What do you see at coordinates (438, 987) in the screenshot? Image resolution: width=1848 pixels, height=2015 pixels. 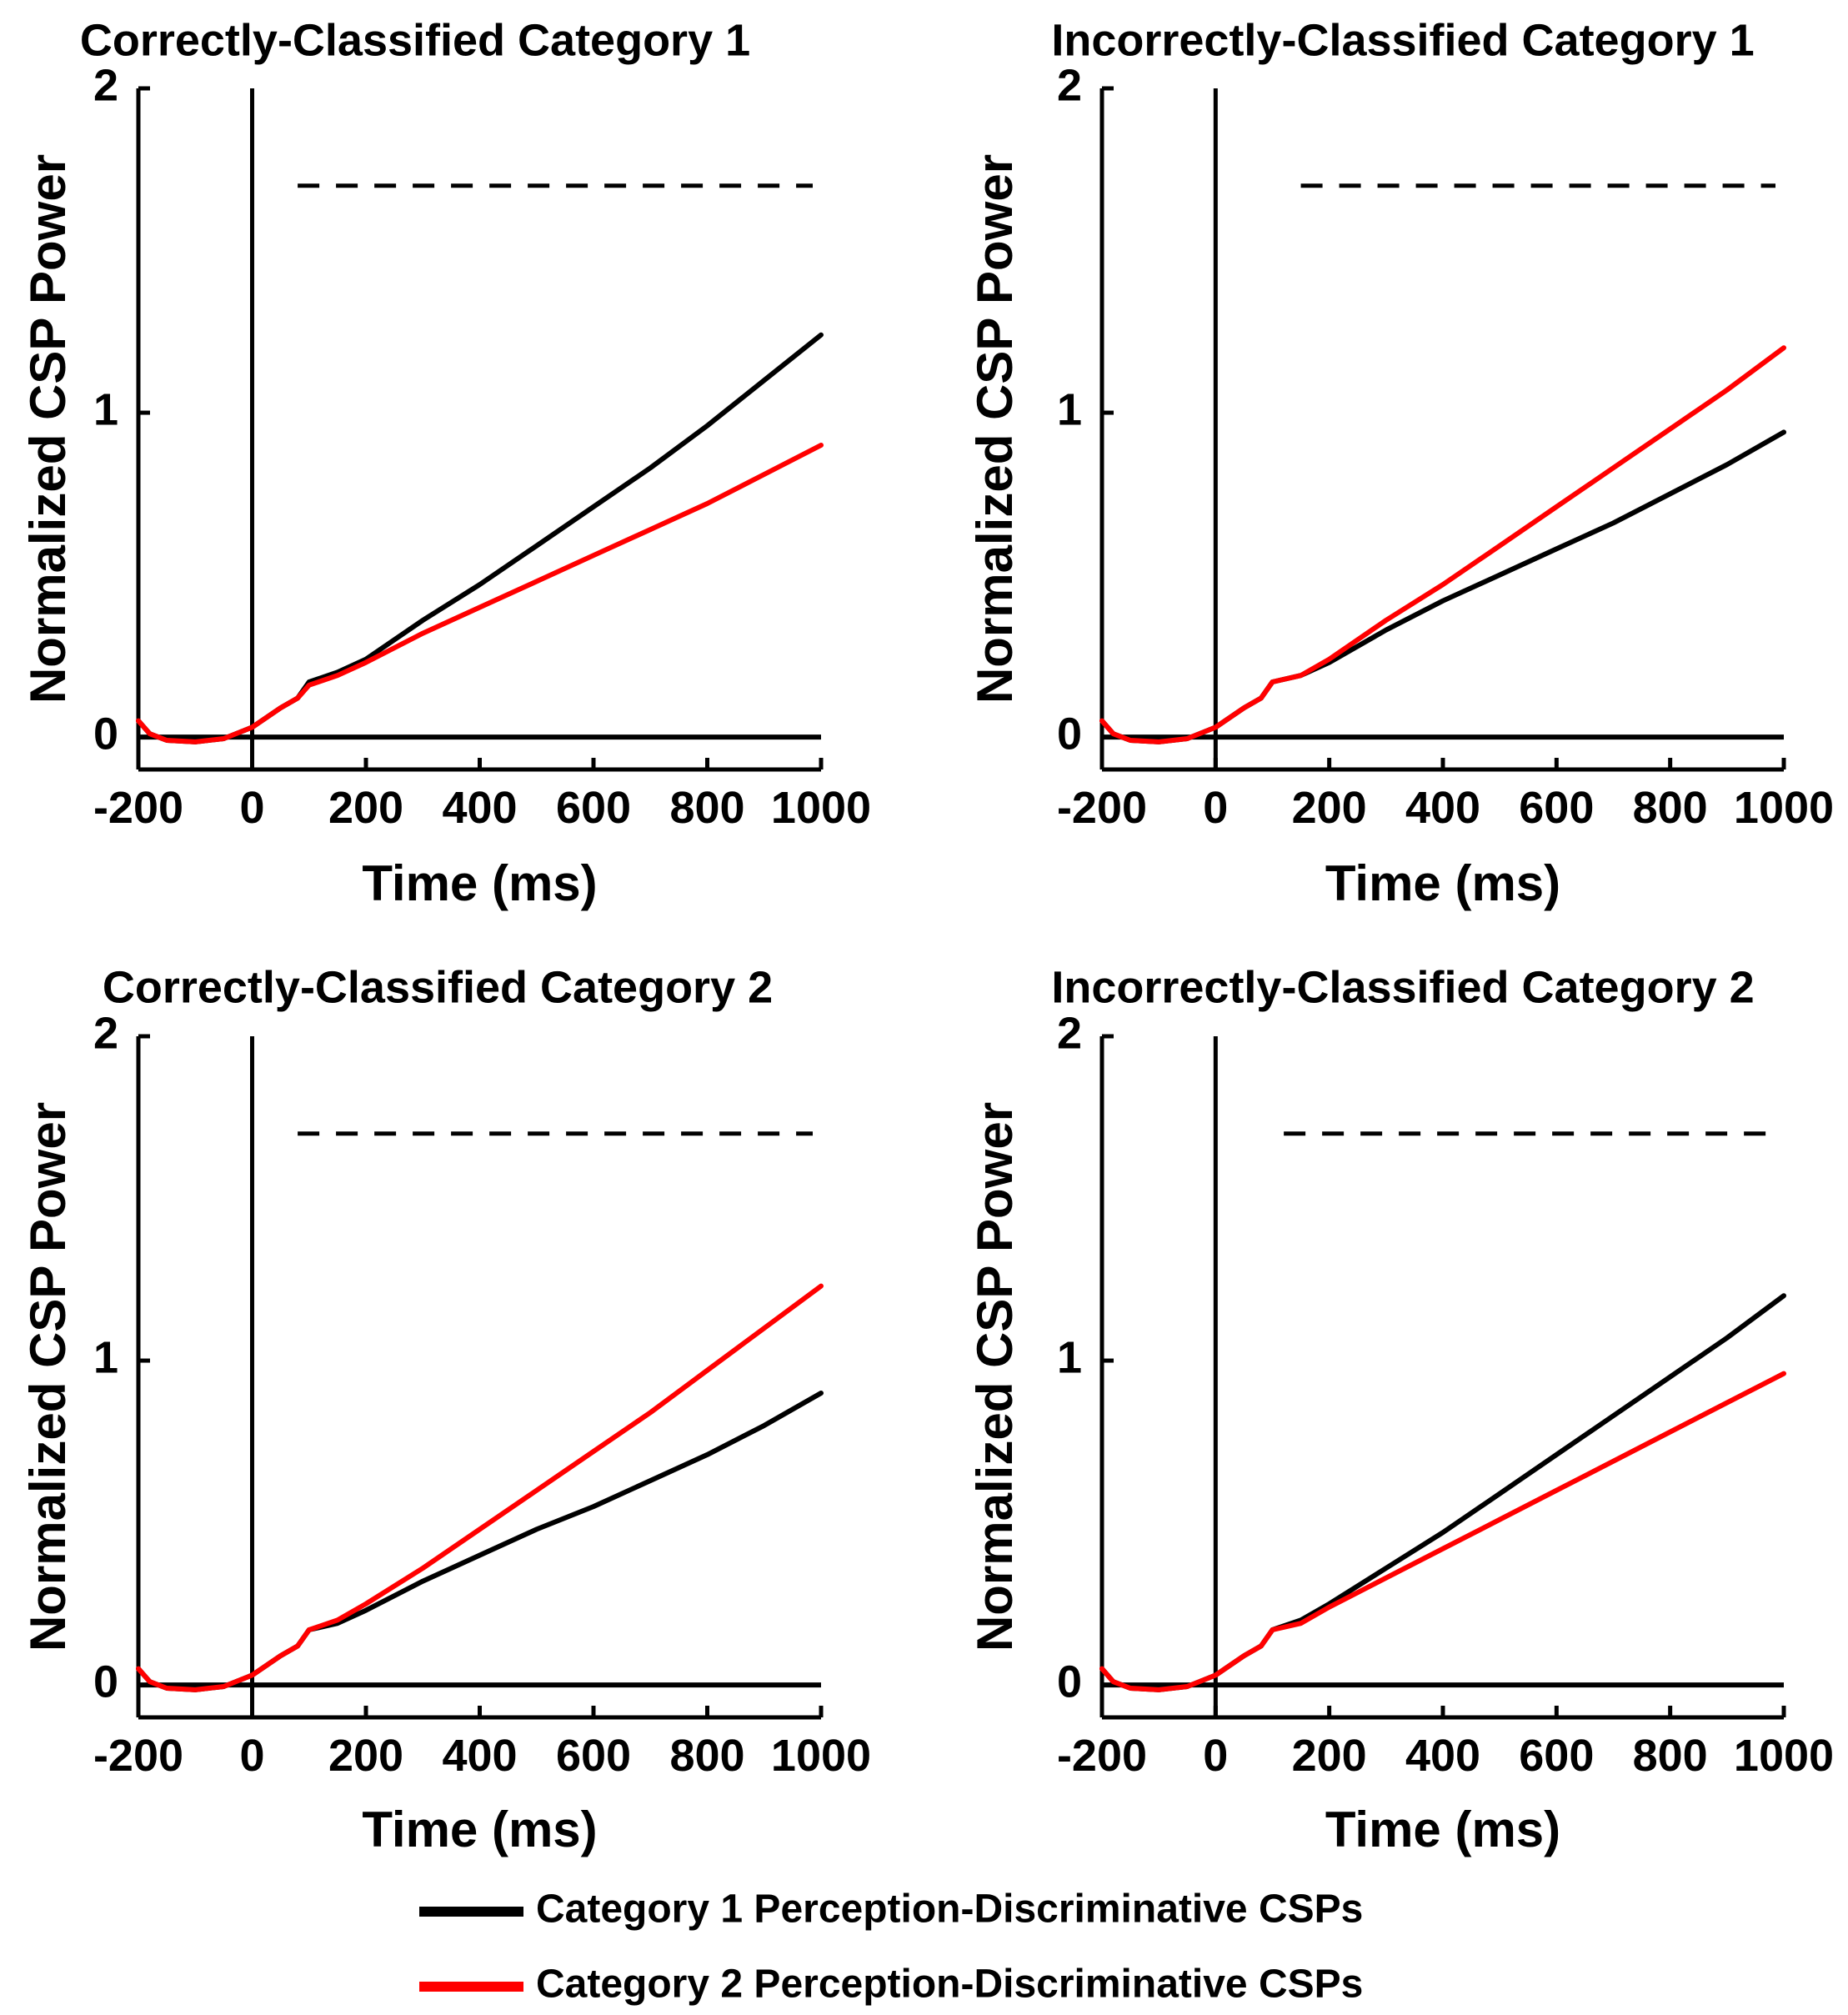 I see `panel-title: Correctly-Classified Category 2` at bounding box center [438, 987].